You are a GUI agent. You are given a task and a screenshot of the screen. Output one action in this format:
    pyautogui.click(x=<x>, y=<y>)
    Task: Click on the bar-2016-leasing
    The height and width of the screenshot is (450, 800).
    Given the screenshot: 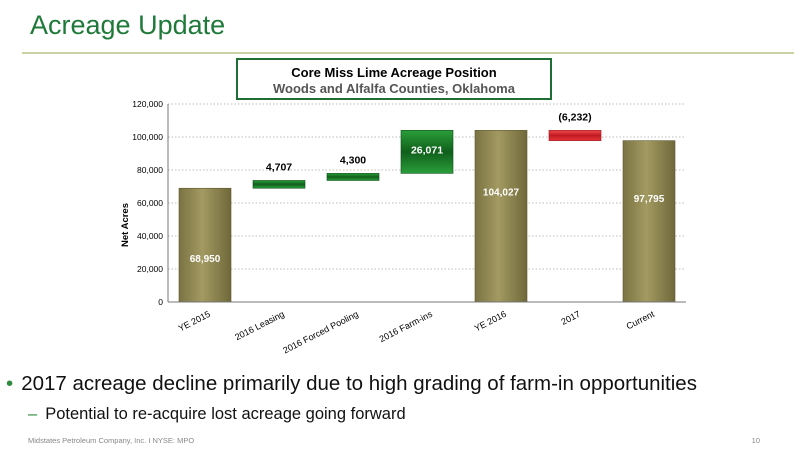 What is the action you would take?
    pyautogui.click(x=279, y=184)
    